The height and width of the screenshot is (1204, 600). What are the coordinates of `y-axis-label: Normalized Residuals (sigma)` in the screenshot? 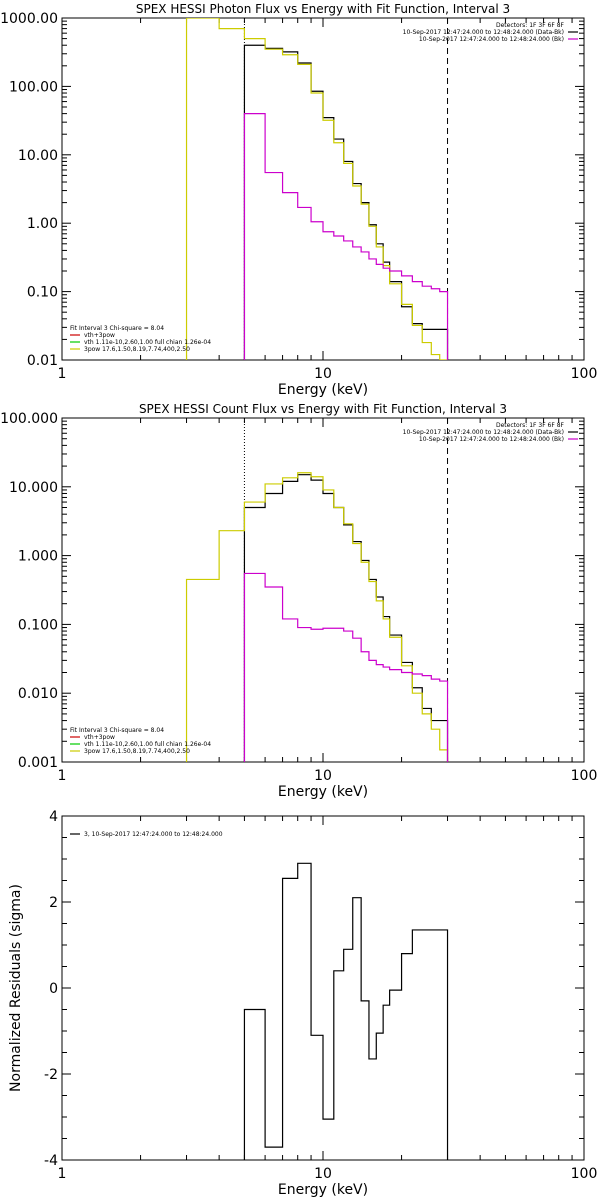 It's located at (16, 988).